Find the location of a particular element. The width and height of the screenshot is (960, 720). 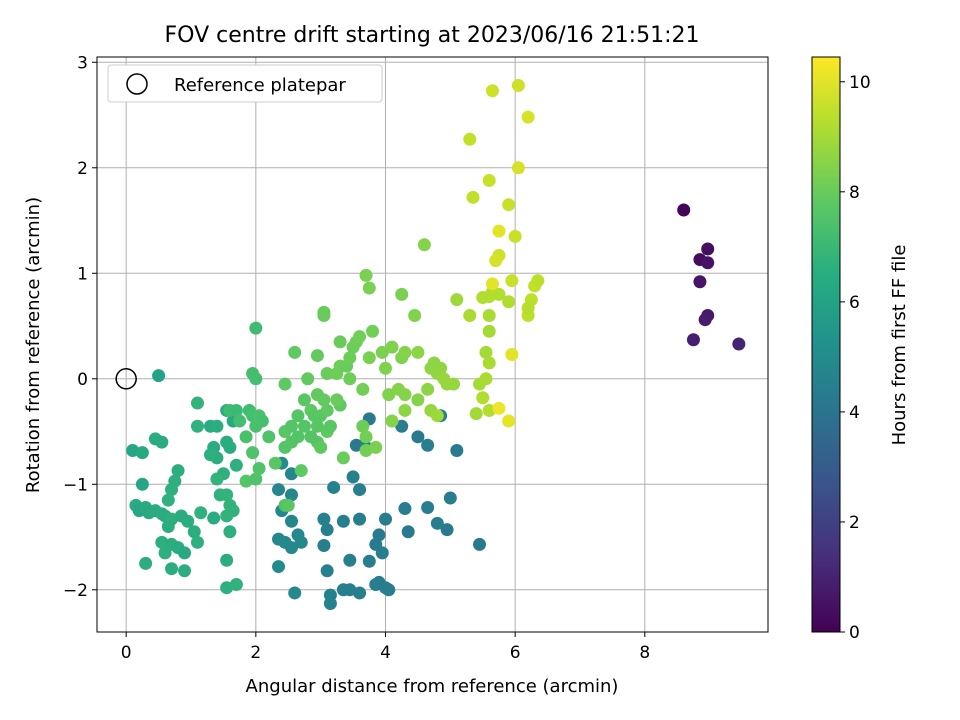

y-tick-label: −2 is located at coordinates (75, 591).